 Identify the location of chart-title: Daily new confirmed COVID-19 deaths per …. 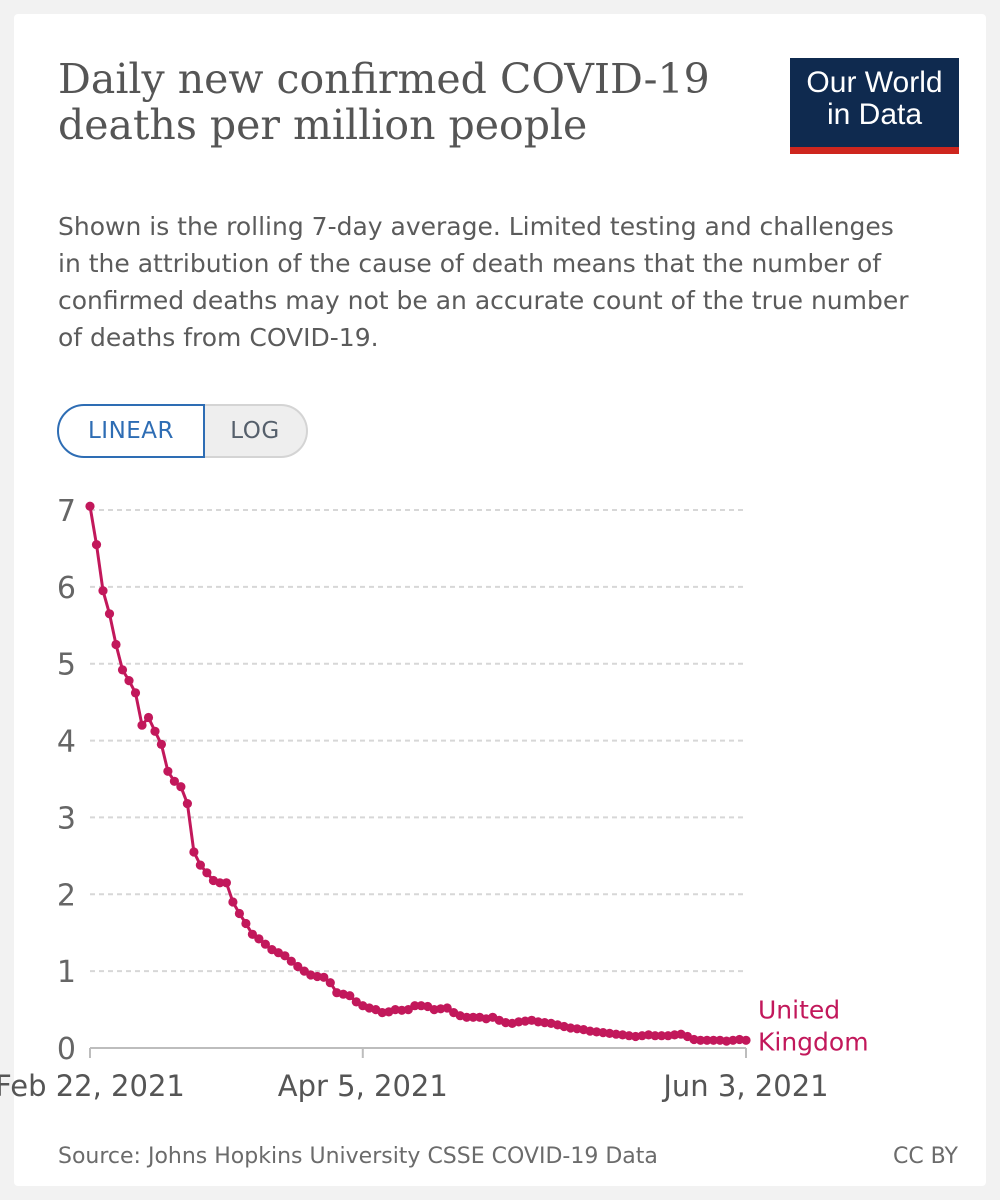
(384, 102).